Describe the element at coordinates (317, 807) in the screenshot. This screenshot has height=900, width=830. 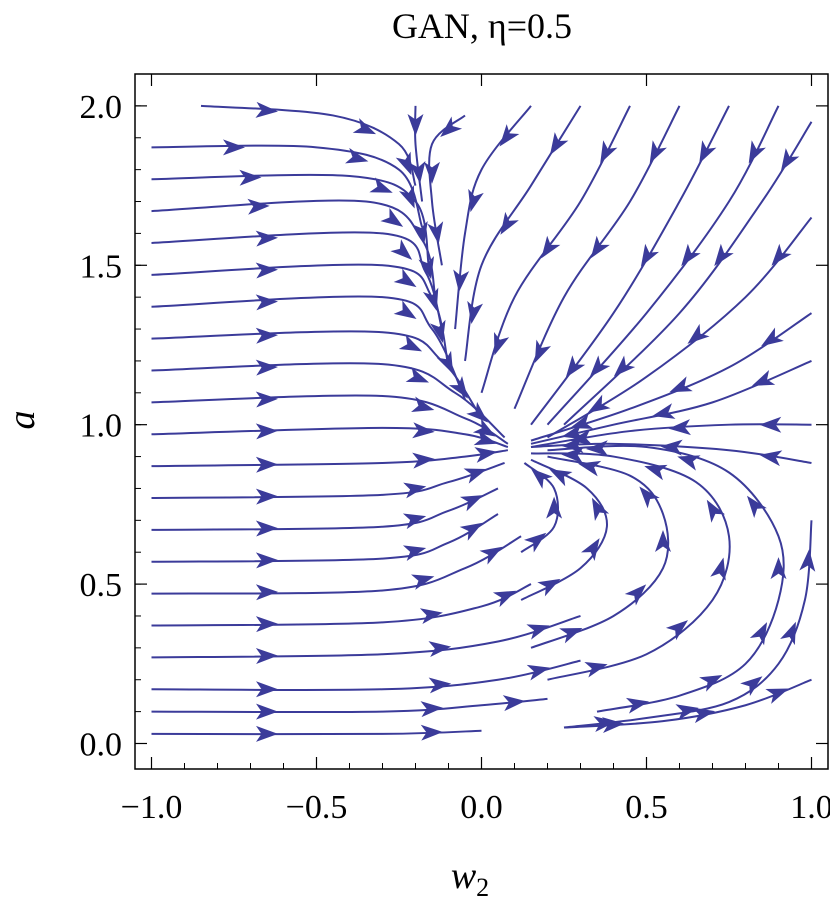
I see `x-tick-label: −0.5` at that location.